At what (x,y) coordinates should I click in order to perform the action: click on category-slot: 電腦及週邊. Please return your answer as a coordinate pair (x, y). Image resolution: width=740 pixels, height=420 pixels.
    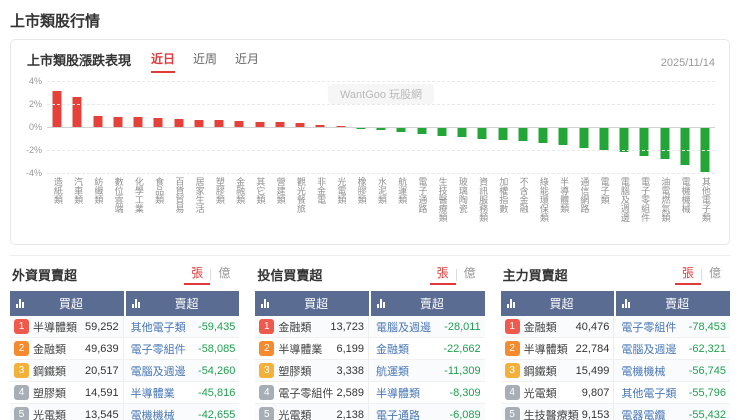
    Looking at the image, I should click on (624, 210).